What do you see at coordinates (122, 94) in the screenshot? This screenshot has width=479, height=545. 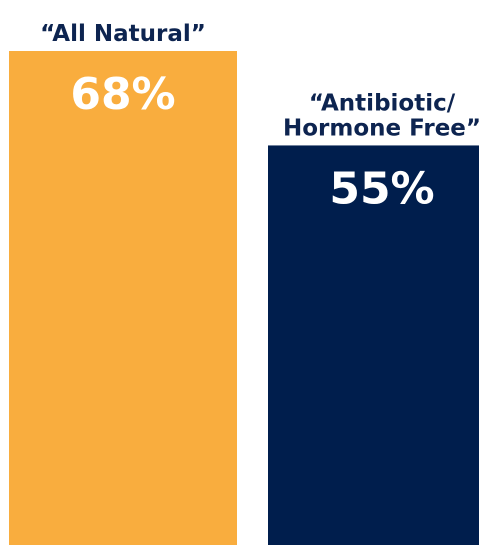 I see `value-label-all-natural: 68%` at bounding box center [122, 94].